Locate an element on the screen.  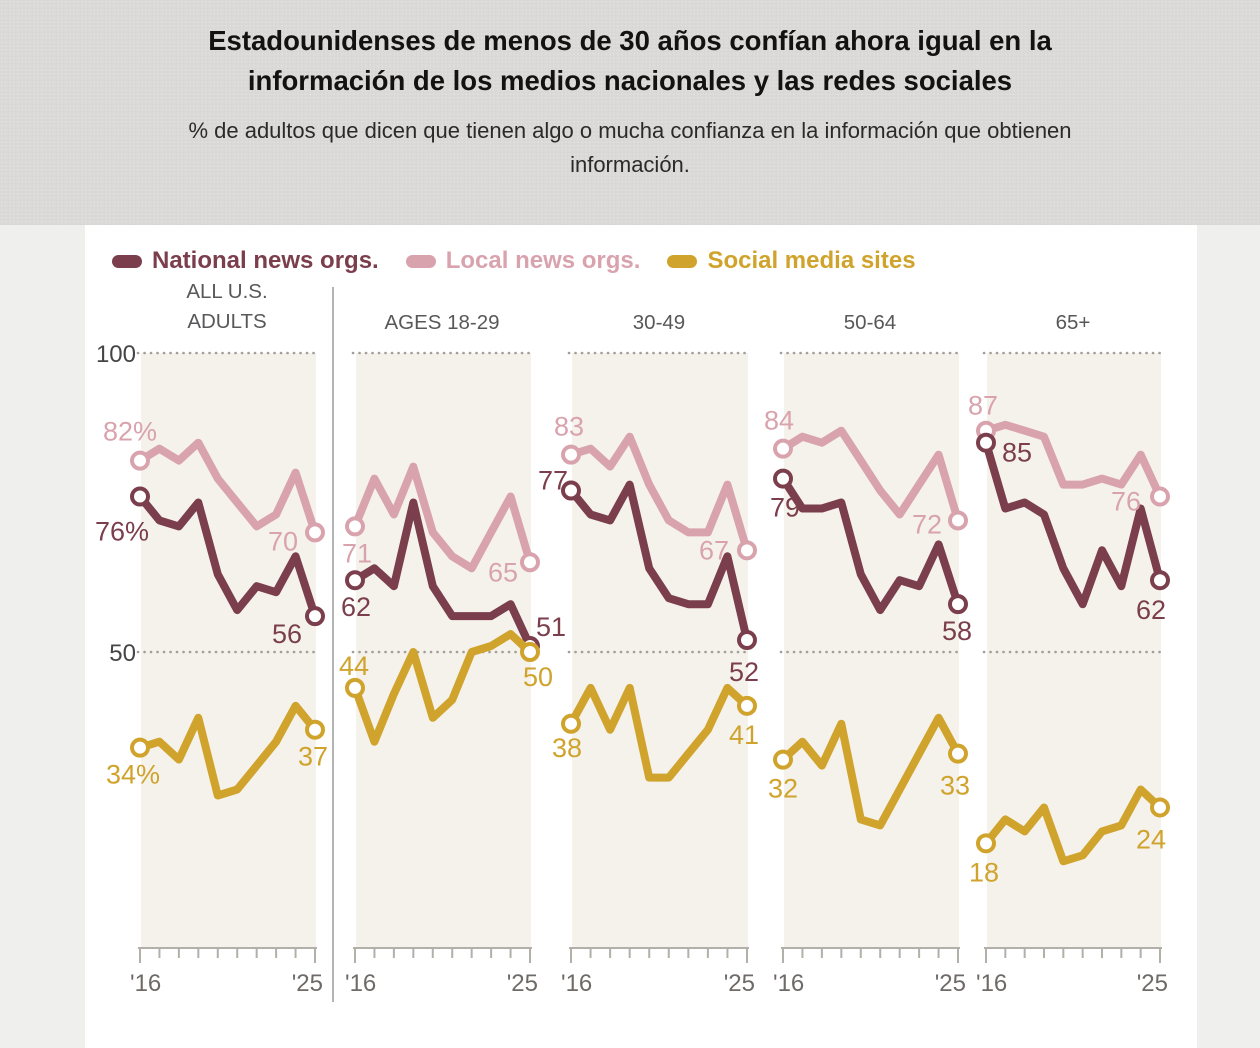
panel-2-line-social is located at coordinates (659, 732).